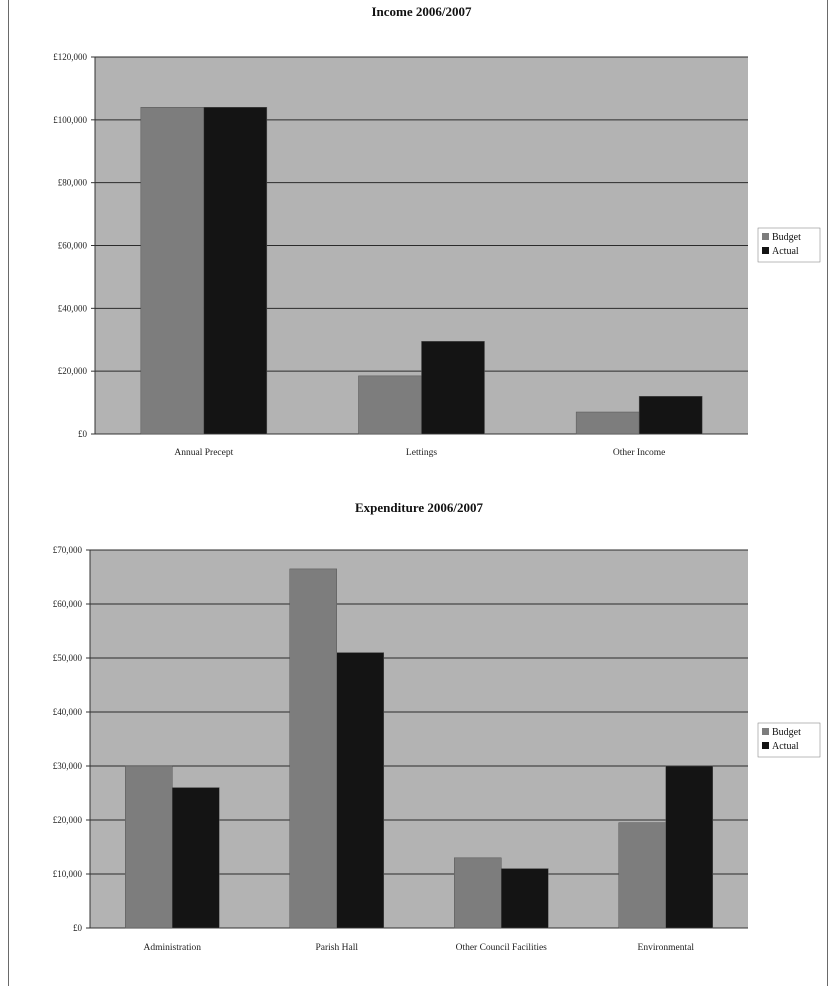 This screenshot has width=840, height=986. What do you see at coordinates (421, 11) in the screenshot?
I see `chart-title: Income 2006/2007` at bounding box center [421, 11].